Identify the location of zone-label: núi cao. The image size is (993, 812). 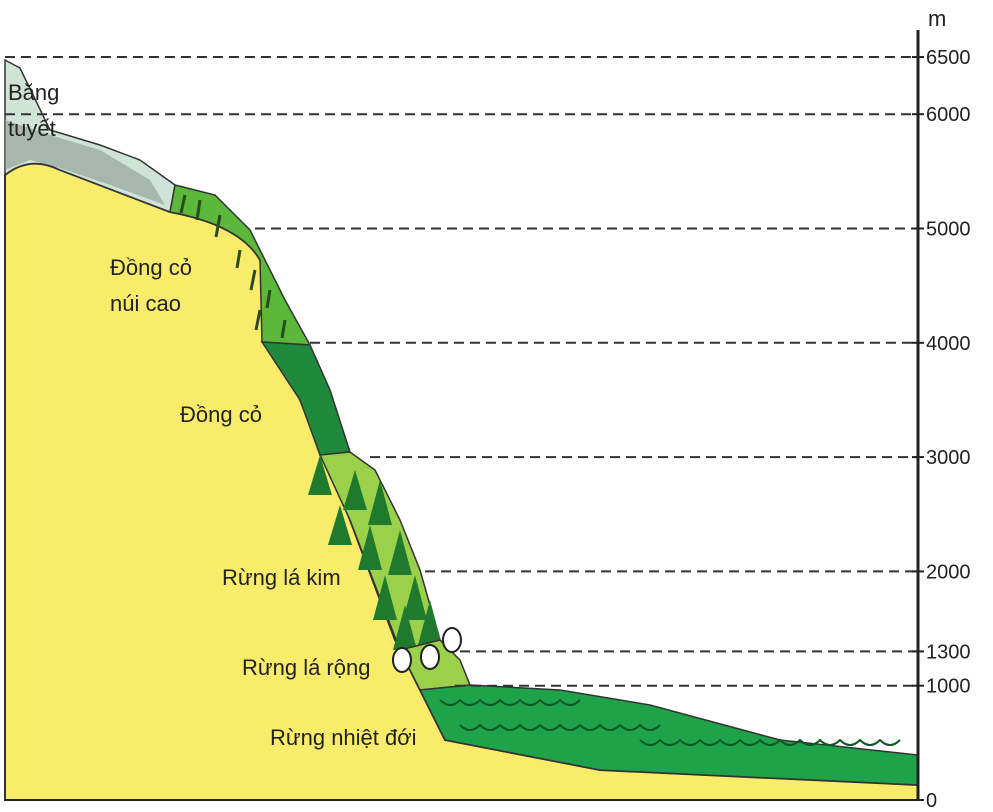
(145, 303).